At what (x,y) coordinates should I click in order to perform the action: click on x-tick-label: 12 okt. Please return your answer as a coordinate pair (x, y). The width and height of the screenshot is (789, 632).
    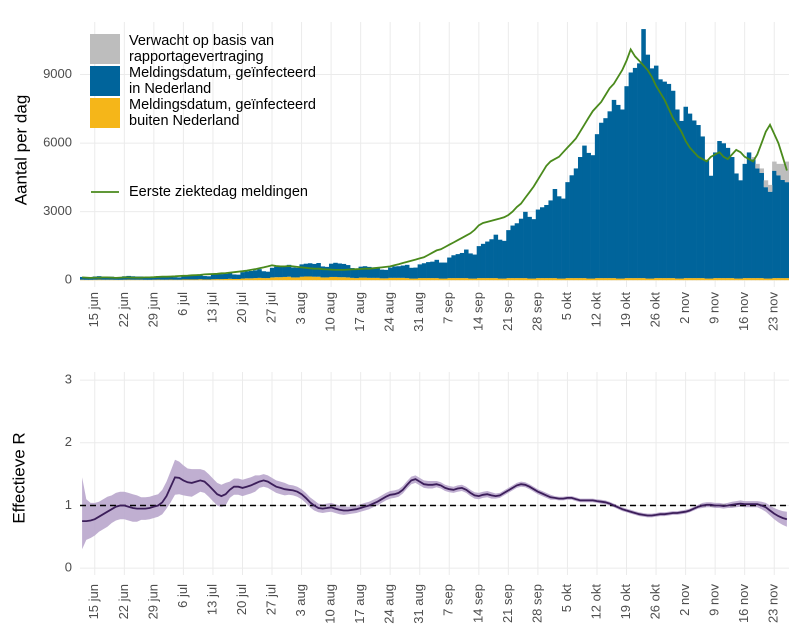
    Looking at the image, I should click on (595, 602).